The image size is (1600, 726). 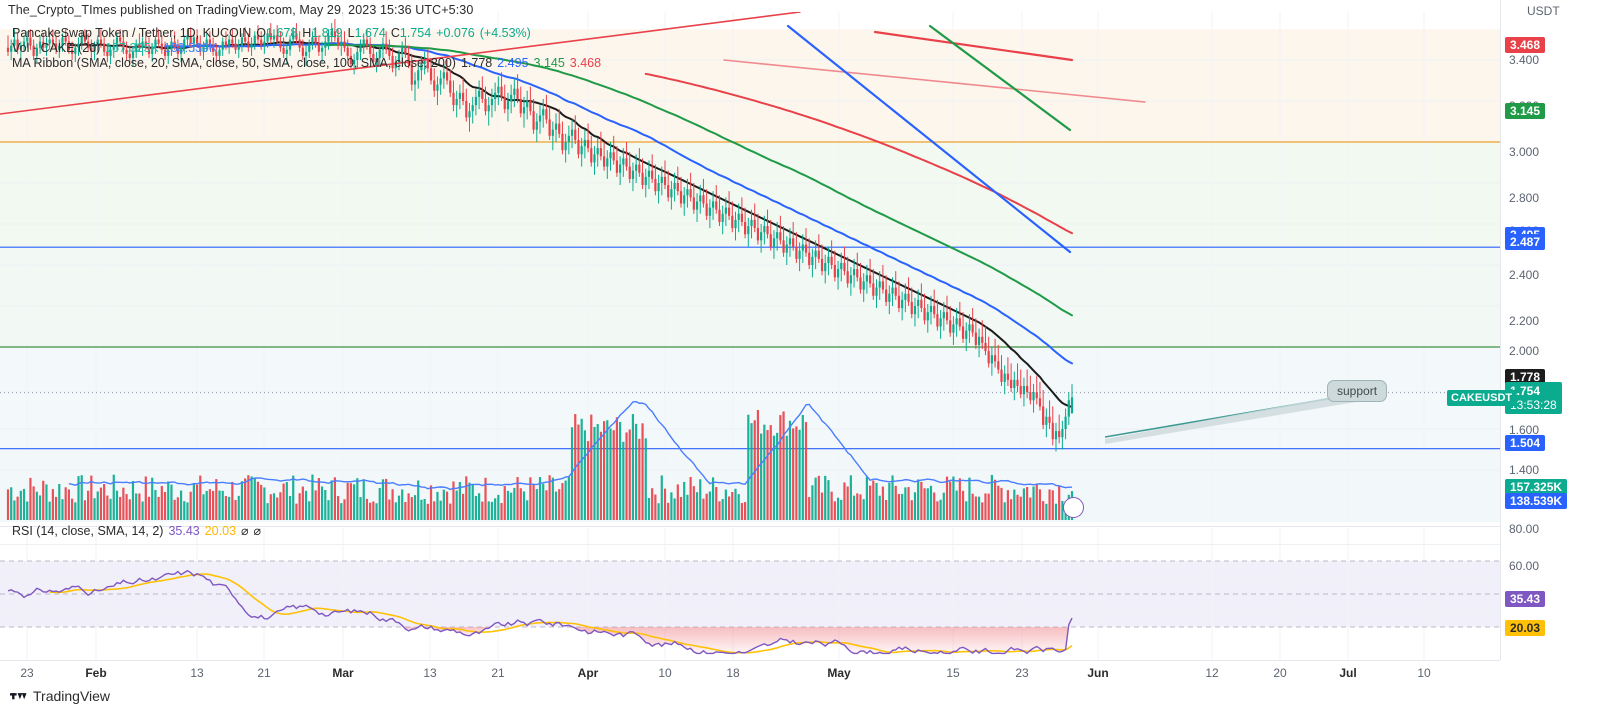 I want to click on level-1504: 1.504, so click(x=1525, y=443).